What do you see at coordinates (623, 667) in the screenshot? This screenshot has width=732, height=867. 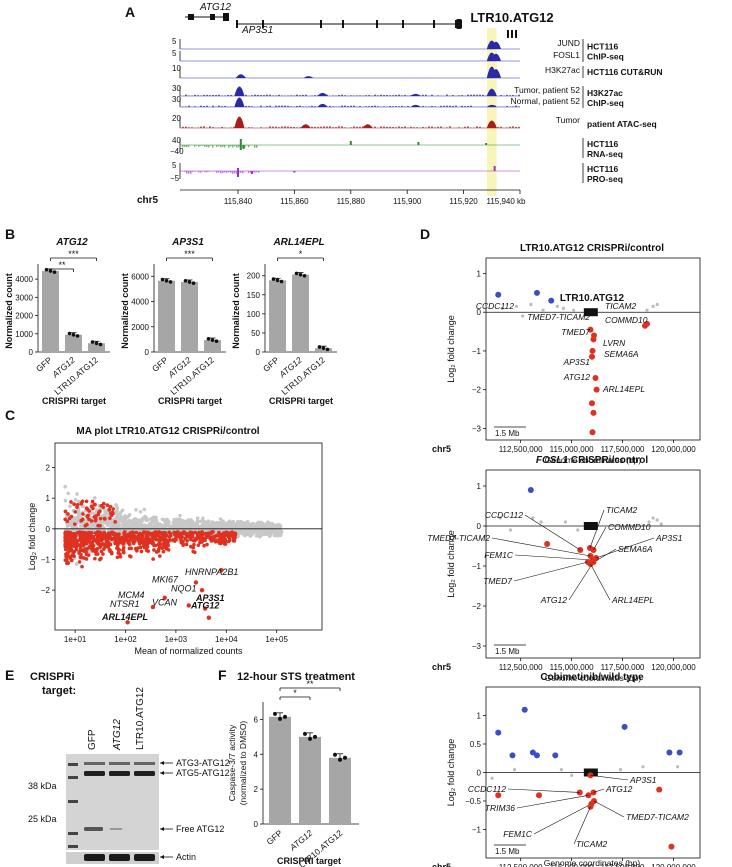 I see `d-x-tick-label: 117,500,000` at bounding box center [623, 667].